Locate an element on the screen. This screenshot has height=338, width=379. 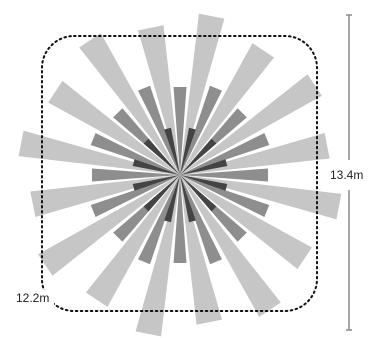
width-label-backdrop is located at coordinates (34, 298).